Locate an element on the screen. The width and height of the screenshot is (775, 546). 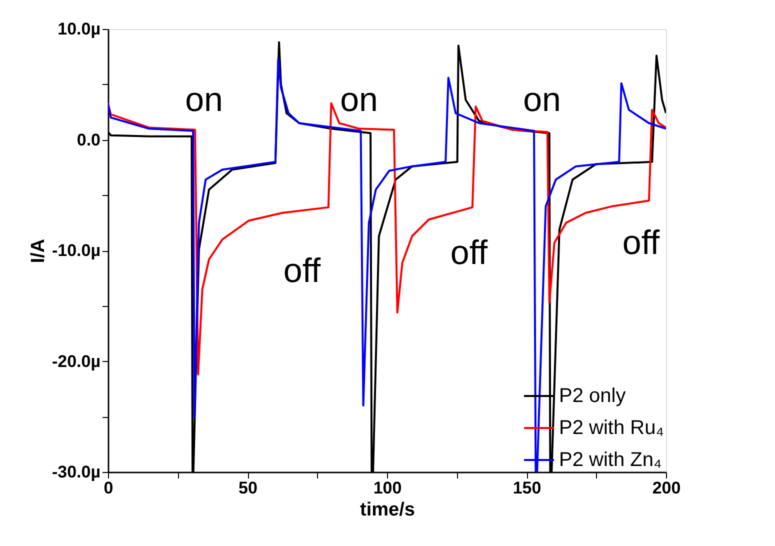
y-axis-title: I/A is located at coordinates (38, 251).